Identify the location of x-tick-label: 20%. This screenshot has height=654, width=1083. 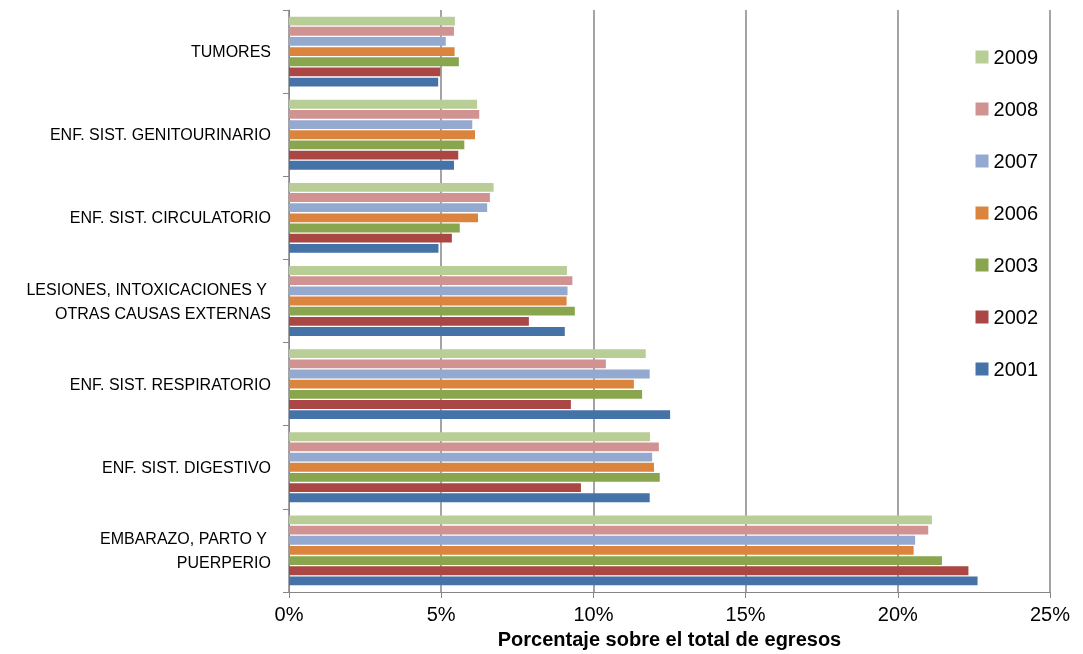
(898, 614).